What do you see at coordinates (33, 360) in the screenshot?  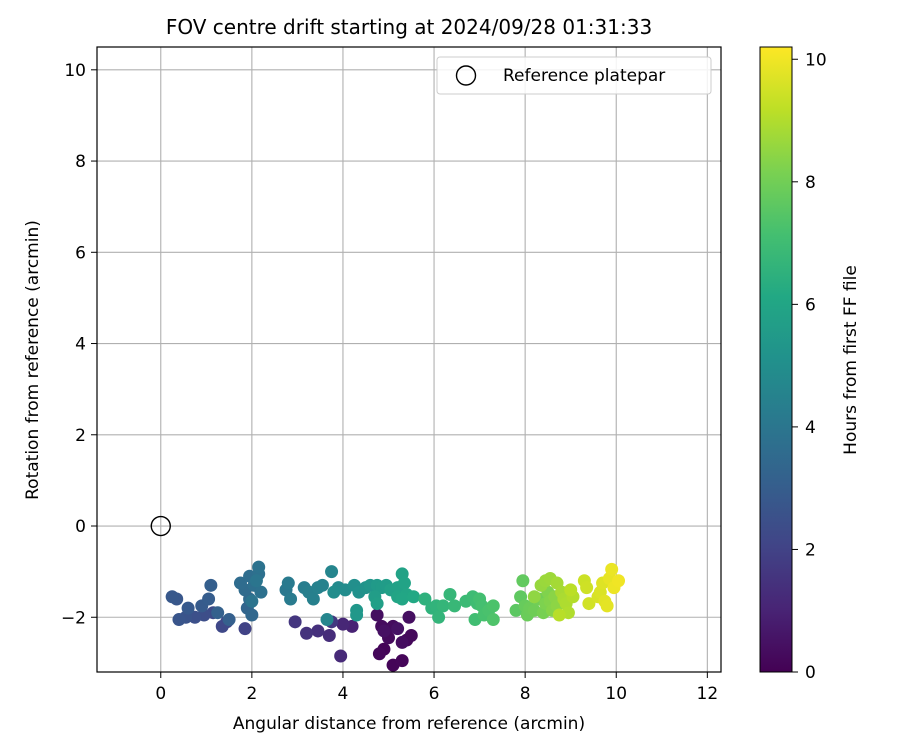 I see `y-axis-label: Rotation from reference (arcmin)` at bounding box center [33, 360].